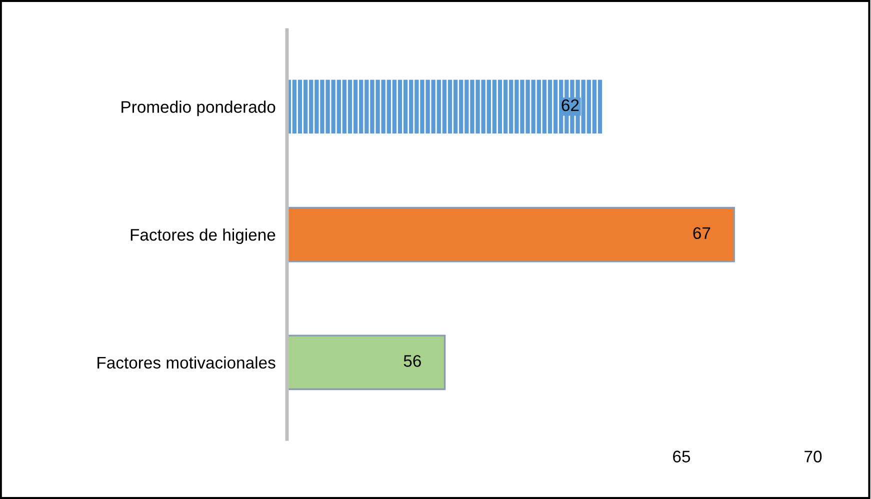 This screenshot has width=871, height=499. Describe the element at coordinates (813, 456) in the screenshot. I see `x-tick-label: 70` at that location.